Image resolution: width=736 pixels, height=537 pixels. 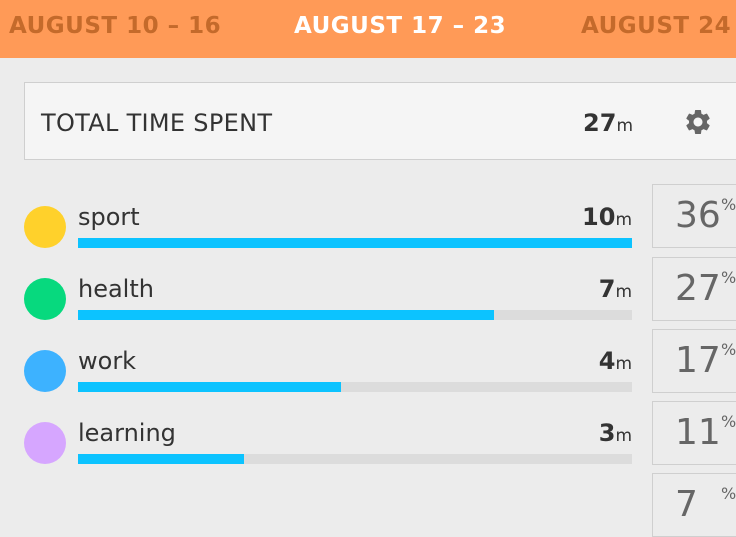 What do you see at coordinates (116, 289) in the screenshot?
I see `category-label: health` at bounding box center [116, 289].